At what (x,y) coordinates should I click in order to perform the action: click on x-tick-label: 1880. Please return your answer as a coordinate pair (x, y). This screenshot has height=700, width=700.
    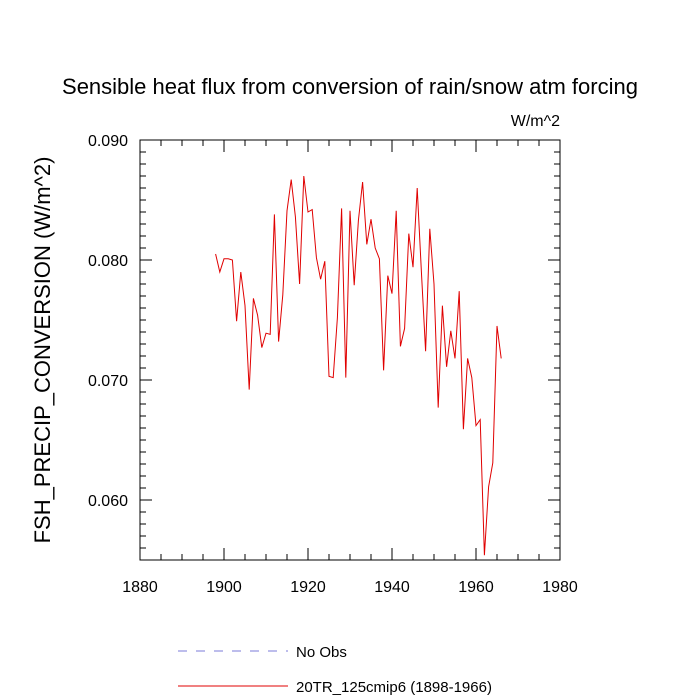
    Looking at the image, I should click on (140, 587).